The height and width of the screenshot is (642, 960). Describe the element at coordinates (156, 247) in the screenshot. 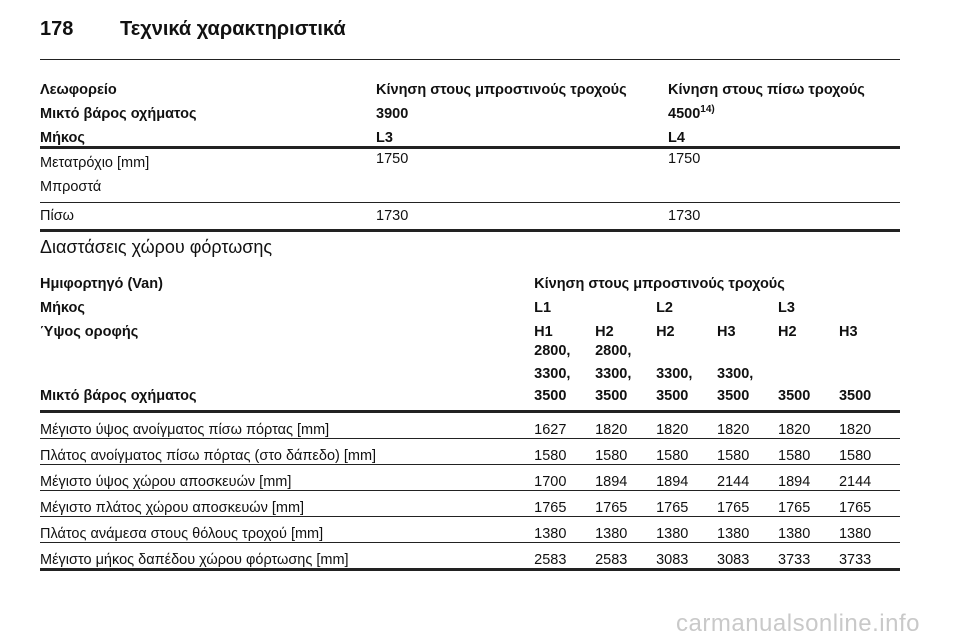

I see `section-title: Διαστάσεις χώρου φόρτωσης` at that location.